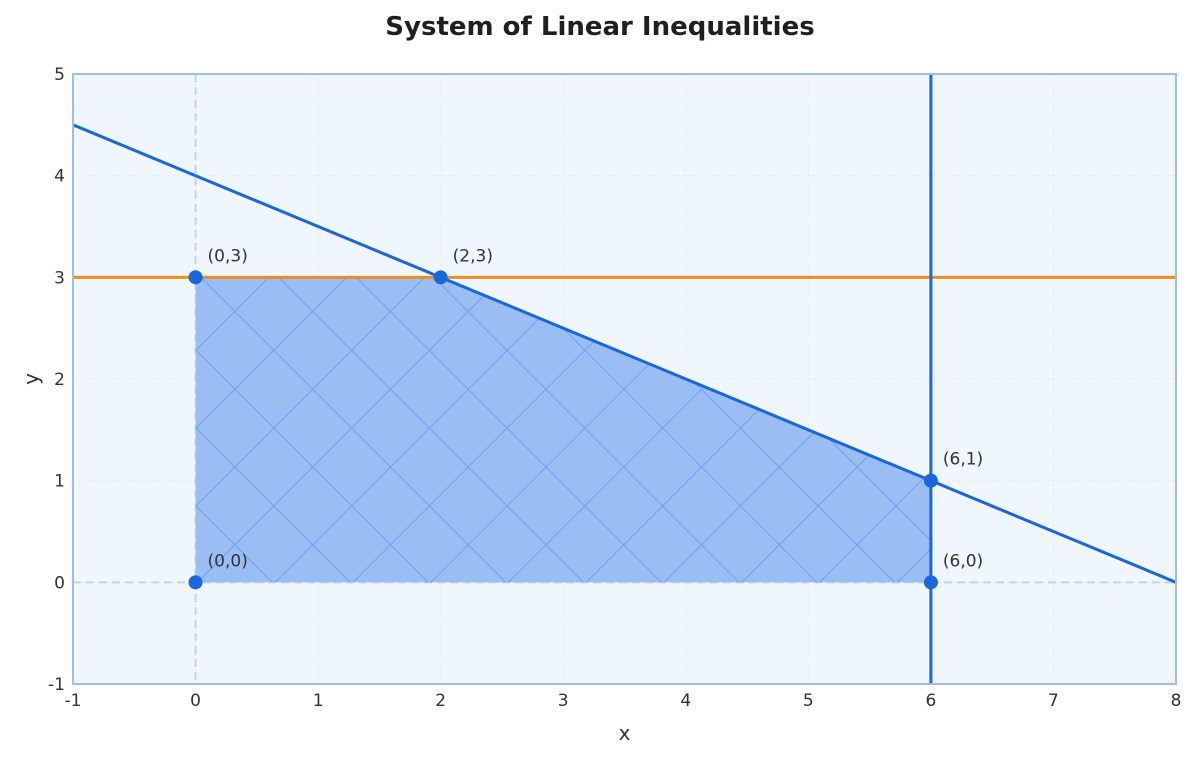 The image size is (1200, 761). Describe the element at coordinates (963, 460) in the screenshot. I see `vertex-label: (6,1)` at that location.